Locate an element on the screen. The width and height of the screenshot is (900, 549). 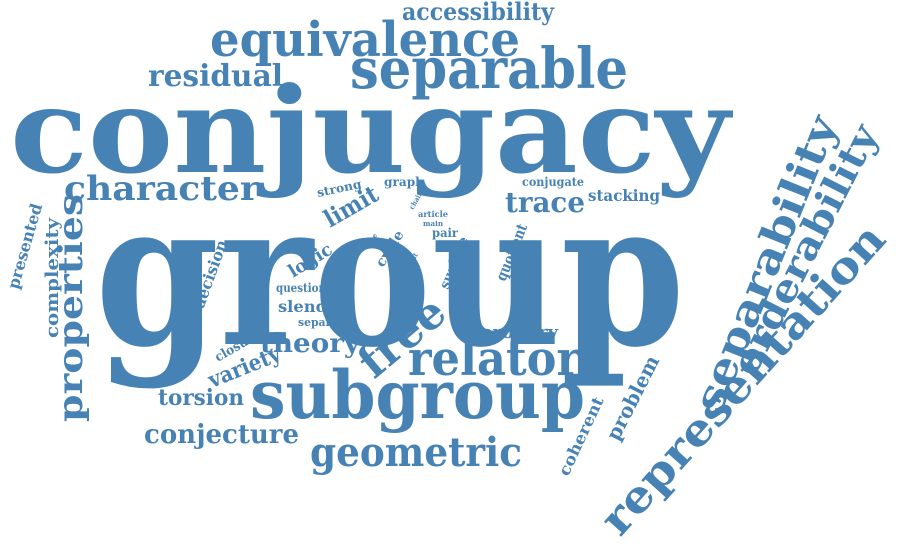
word-graph: graph is located at coordinates (404, 182).